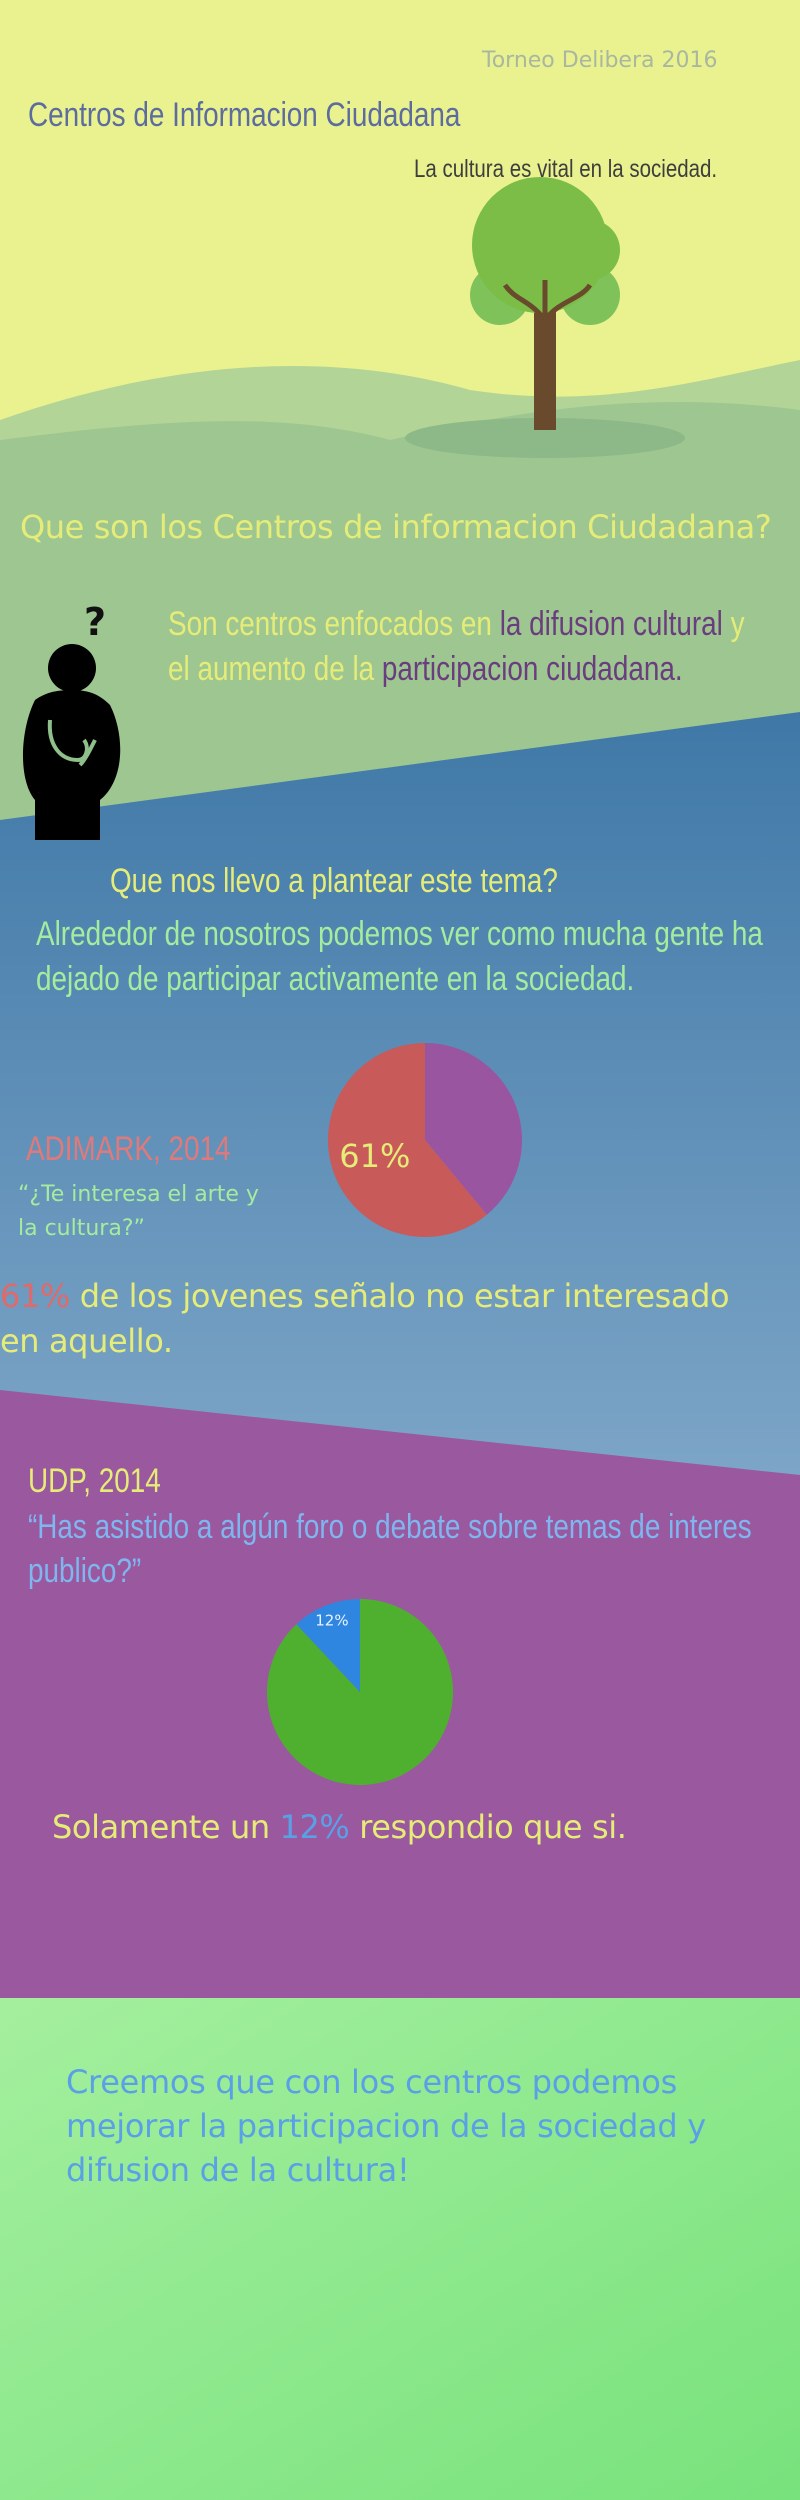 The width and height of the screenshot is (800, 2500). I want to click on page-title: Centros de Informacion Ciudadana, so click(244, 115).